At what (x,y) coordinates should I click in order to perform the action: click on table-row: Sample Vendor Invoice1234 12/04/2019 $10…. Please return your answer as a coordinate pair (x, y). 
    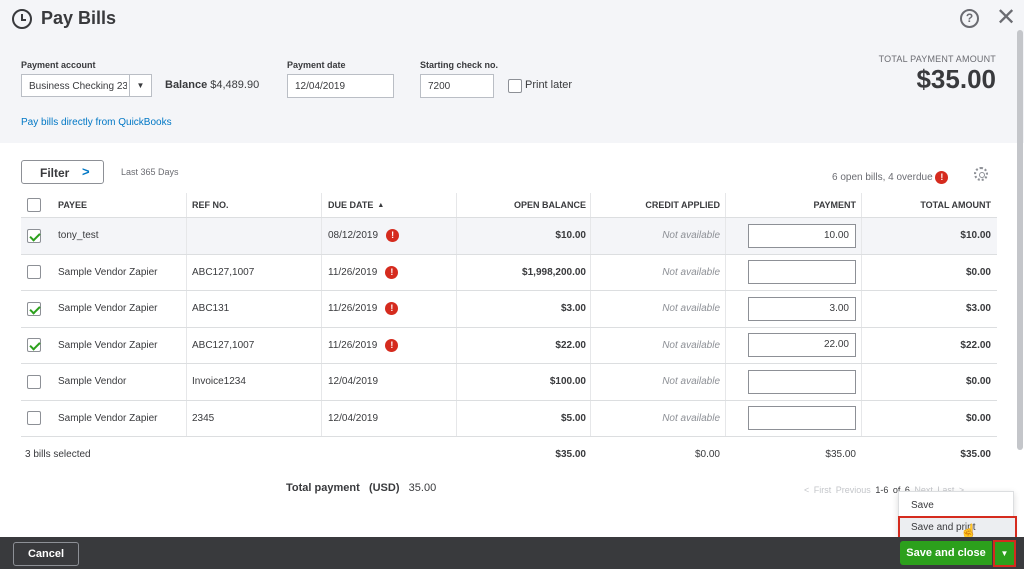
    Looking at the image, I should click on (509, 382).